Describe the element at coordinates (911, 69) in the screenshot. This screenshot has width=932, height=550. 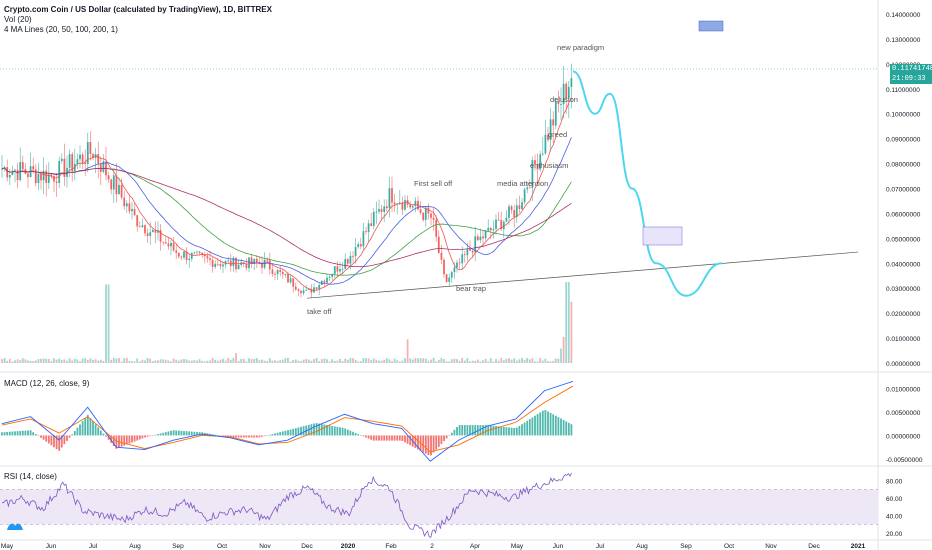
I see `last-price-tag: 0.11741748` at that location.